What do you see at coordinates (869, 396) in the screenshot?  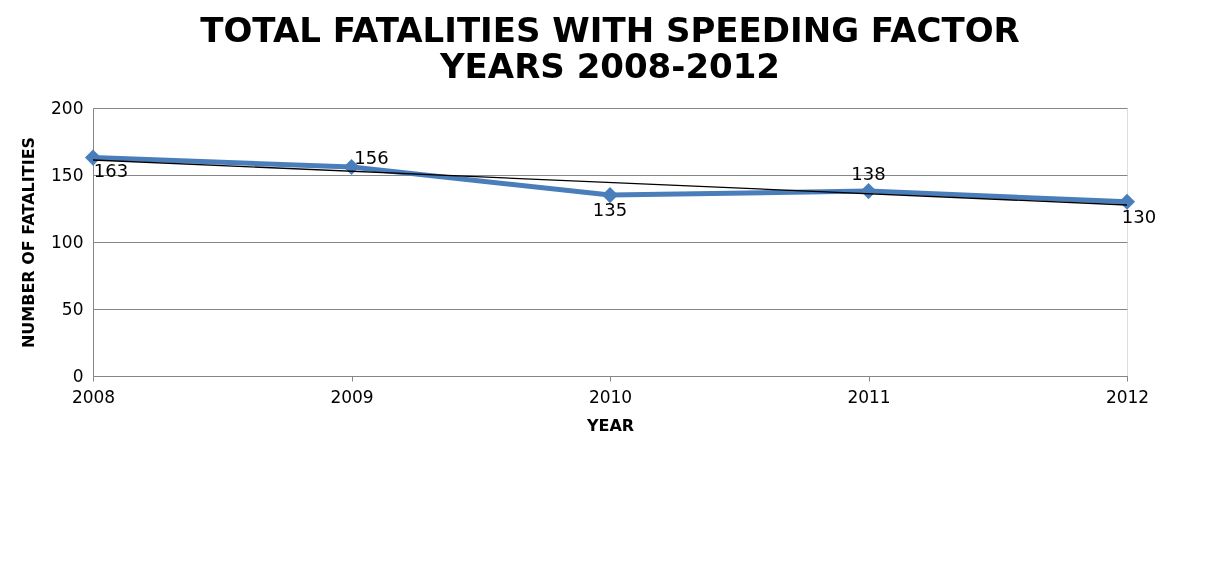 I see `x-tick-label: 2011` at bounding box center [869, 396].